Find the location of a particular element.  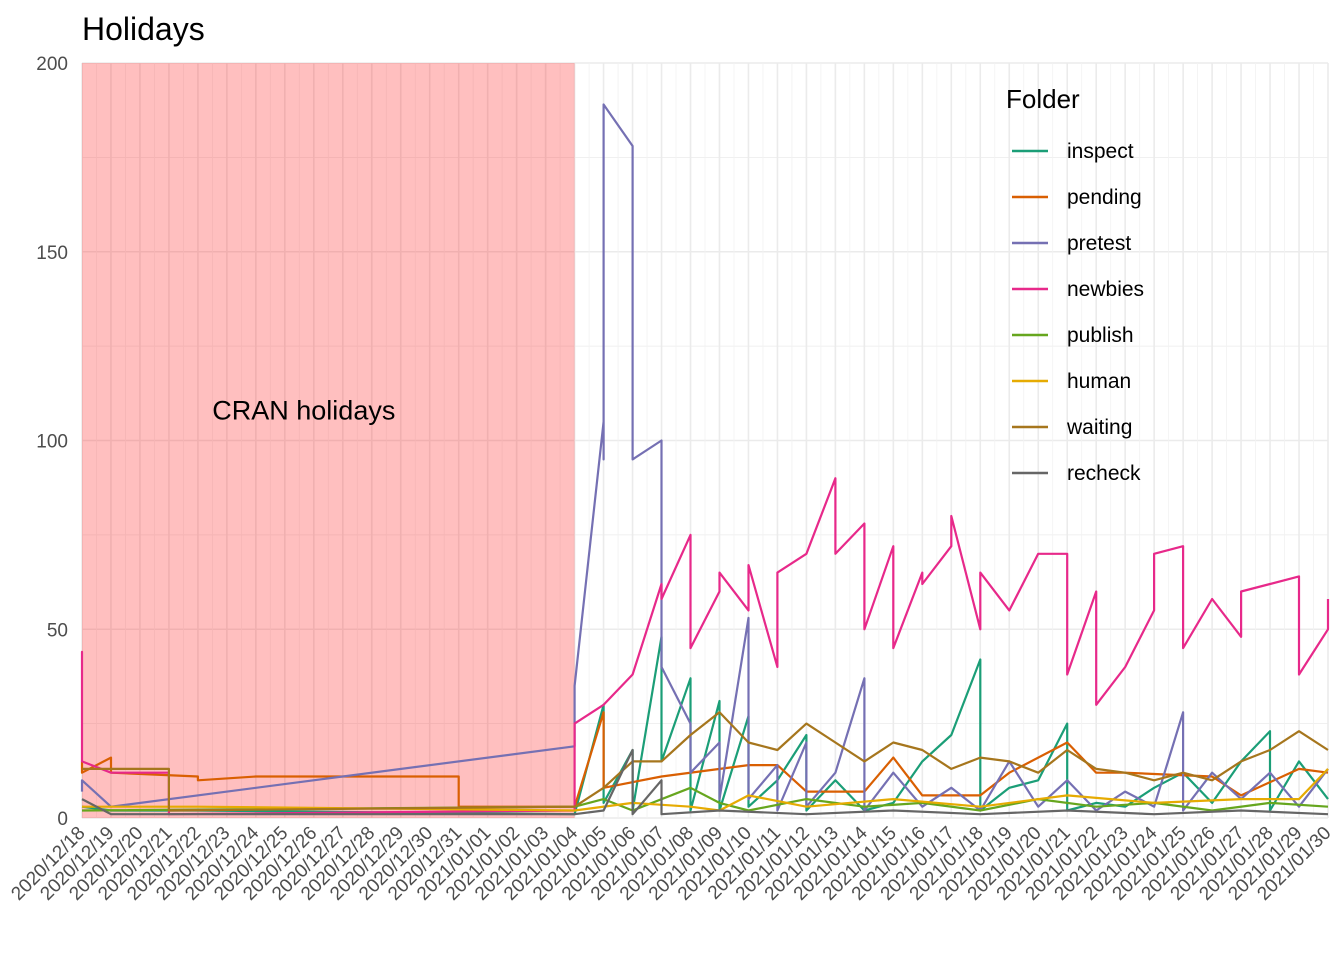

chart-title: Holidays is located at coordinates (143, 29).